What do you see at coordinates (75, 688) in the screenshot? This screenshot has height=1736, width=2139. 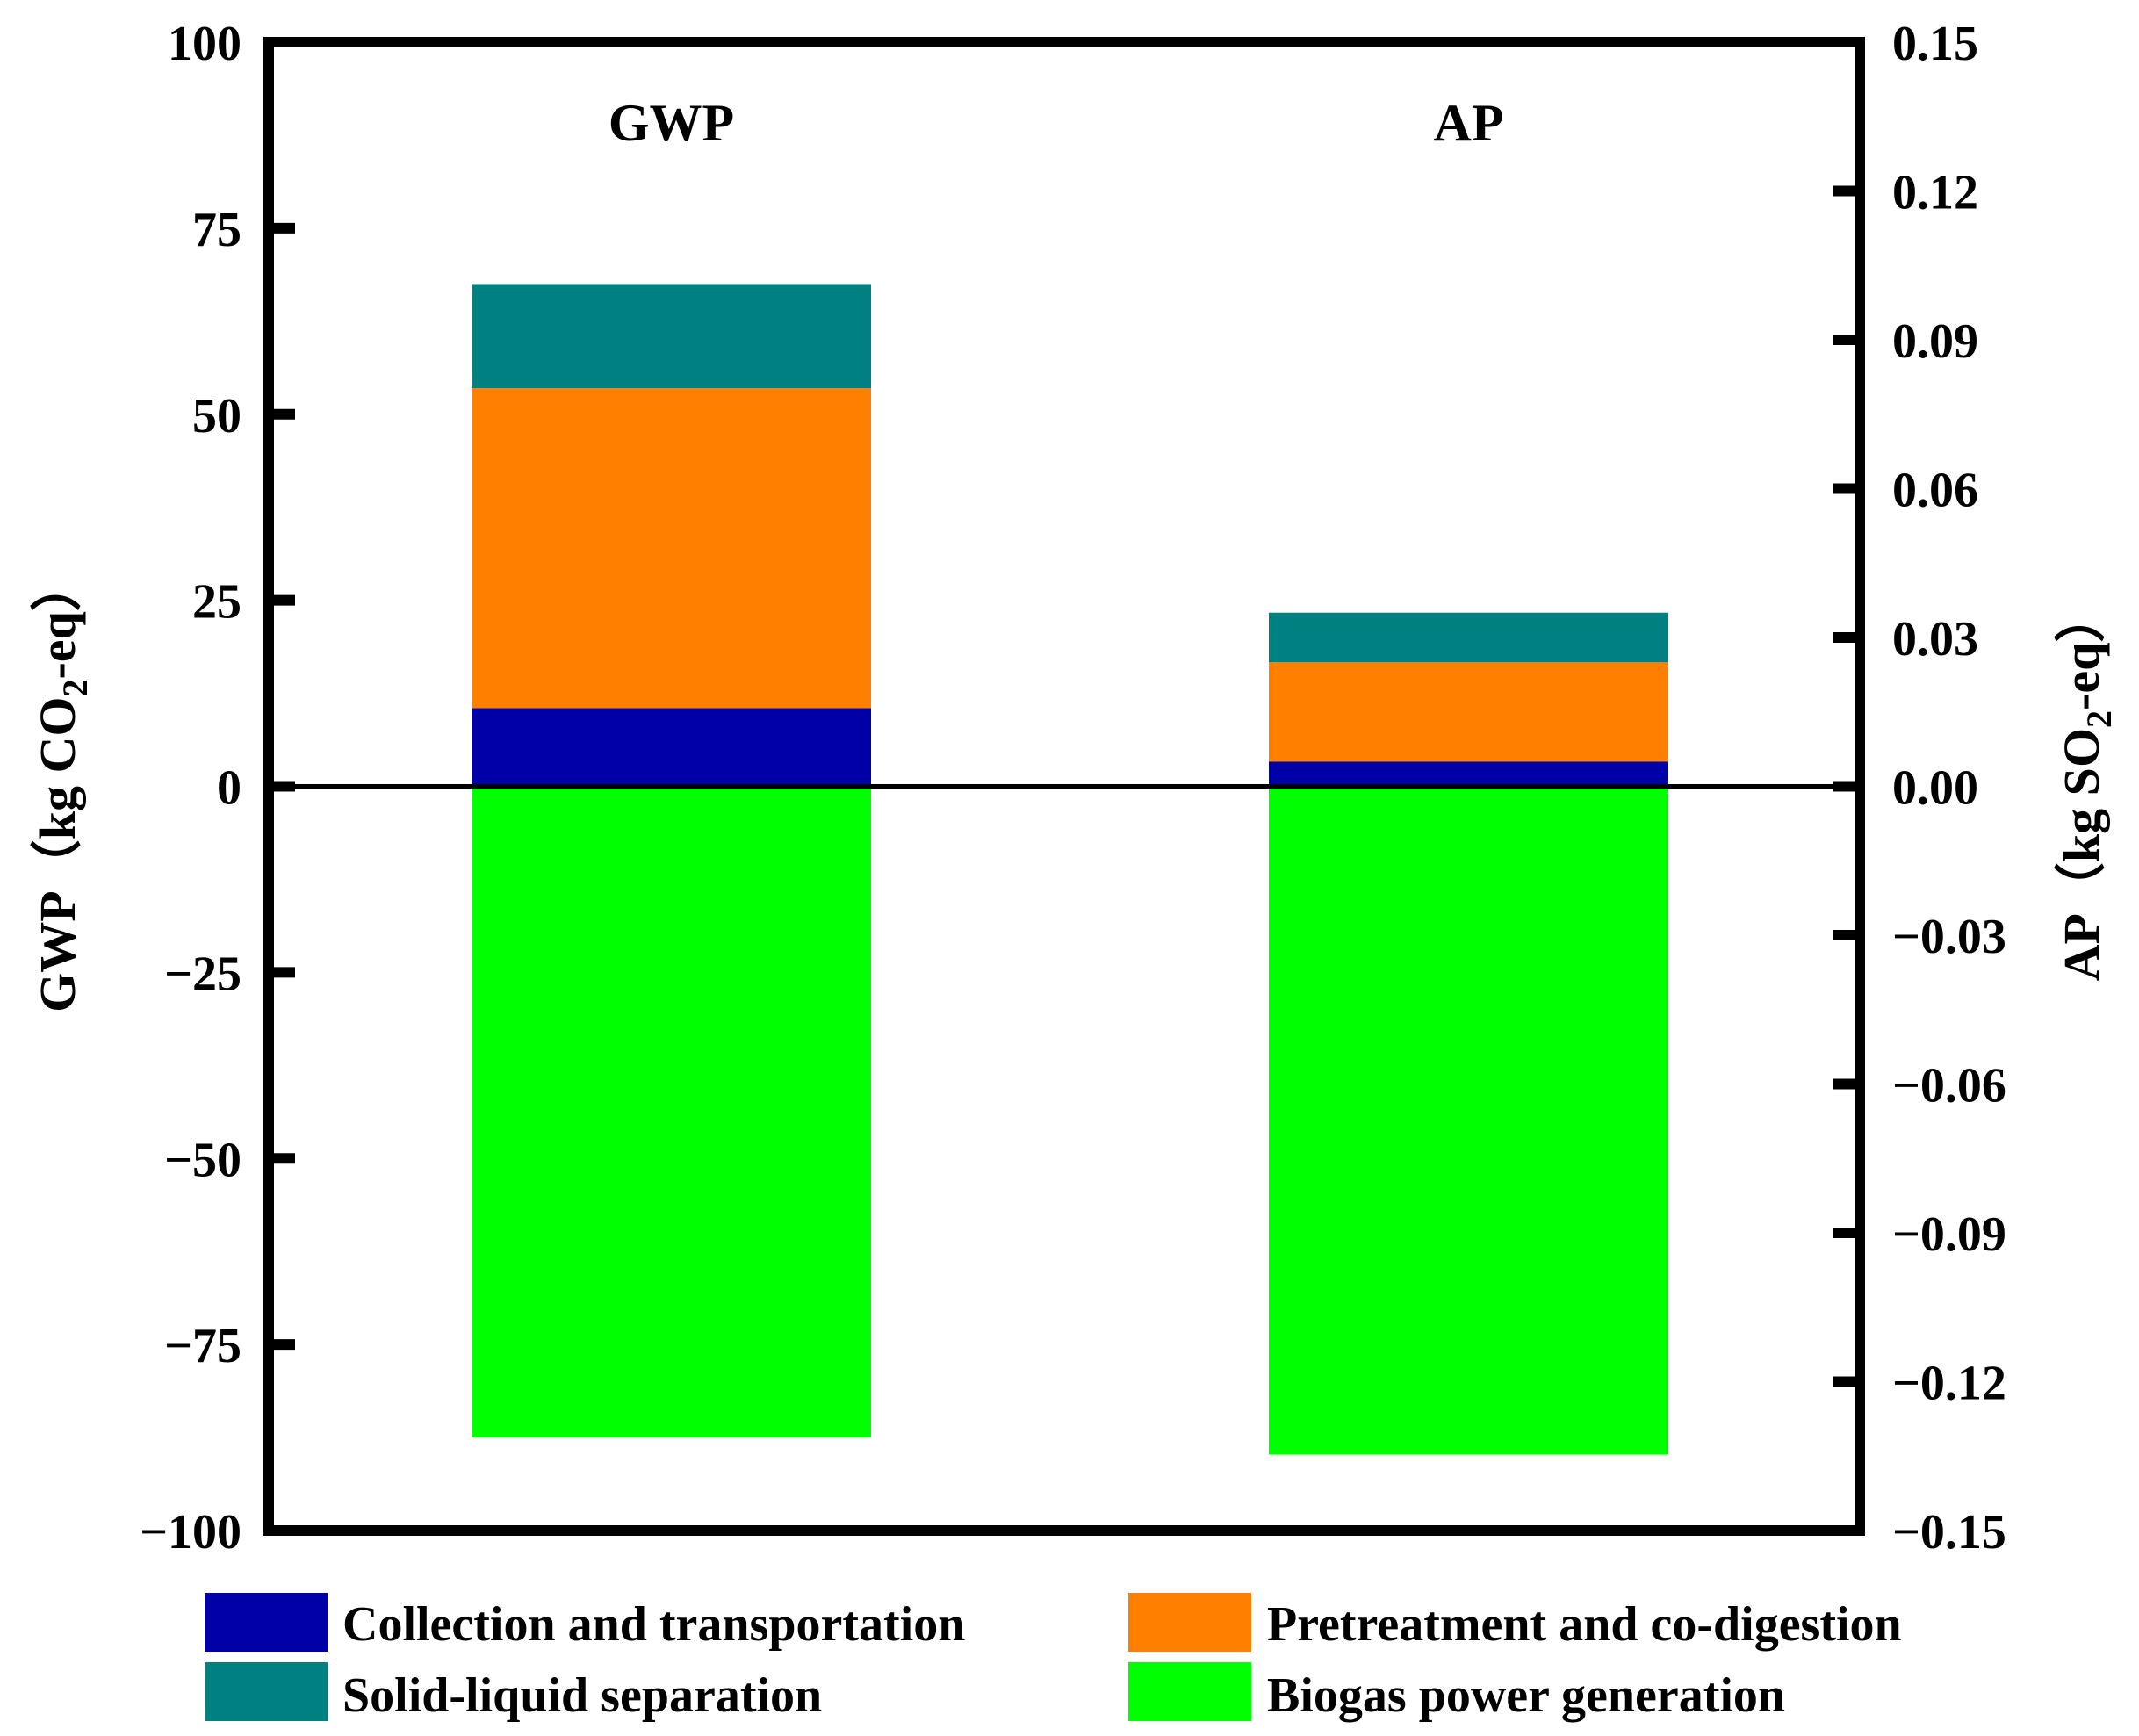 I see `left-axis-title-subscript: 2` at bounding box center [75, 688].